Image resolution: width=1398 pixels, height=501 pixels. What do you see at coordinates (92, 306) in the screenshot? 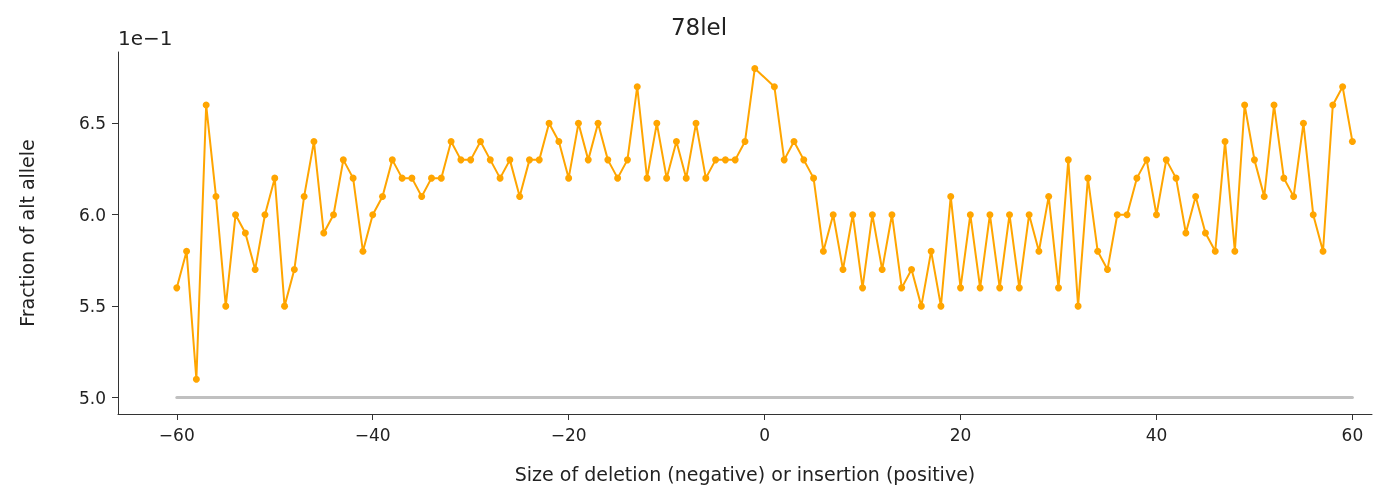
I see `y-tick-label: 5.5` at bounding box center [92, 306].